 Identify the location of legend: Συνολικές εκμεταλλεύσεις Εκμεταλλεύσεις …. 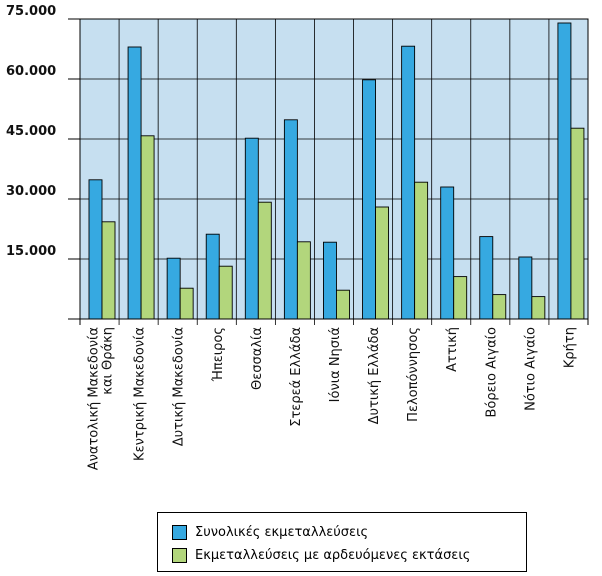
(342, 542).